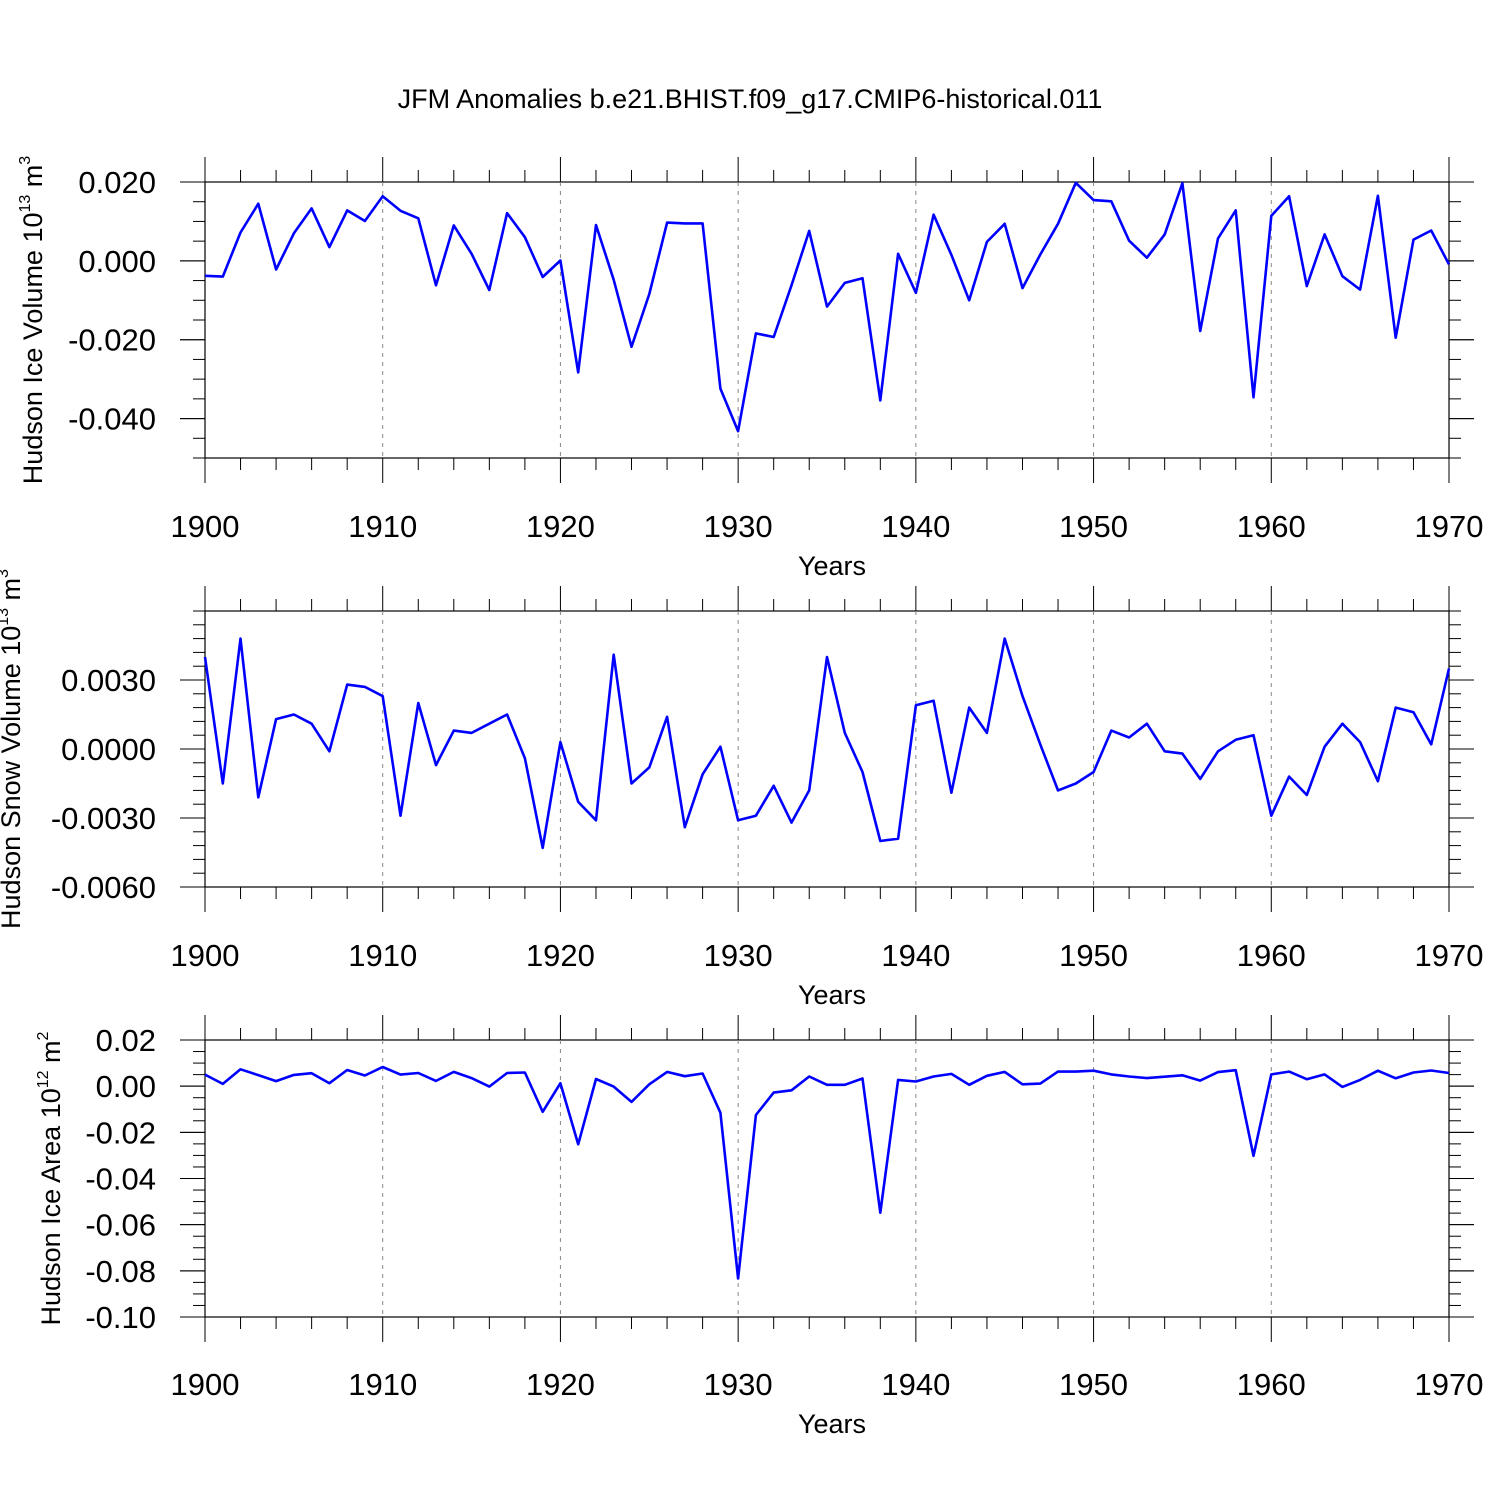 The height and width of the screenshot is (1500, 1500). I want to click on y-tick-label: 0.020, so click(117, 182).